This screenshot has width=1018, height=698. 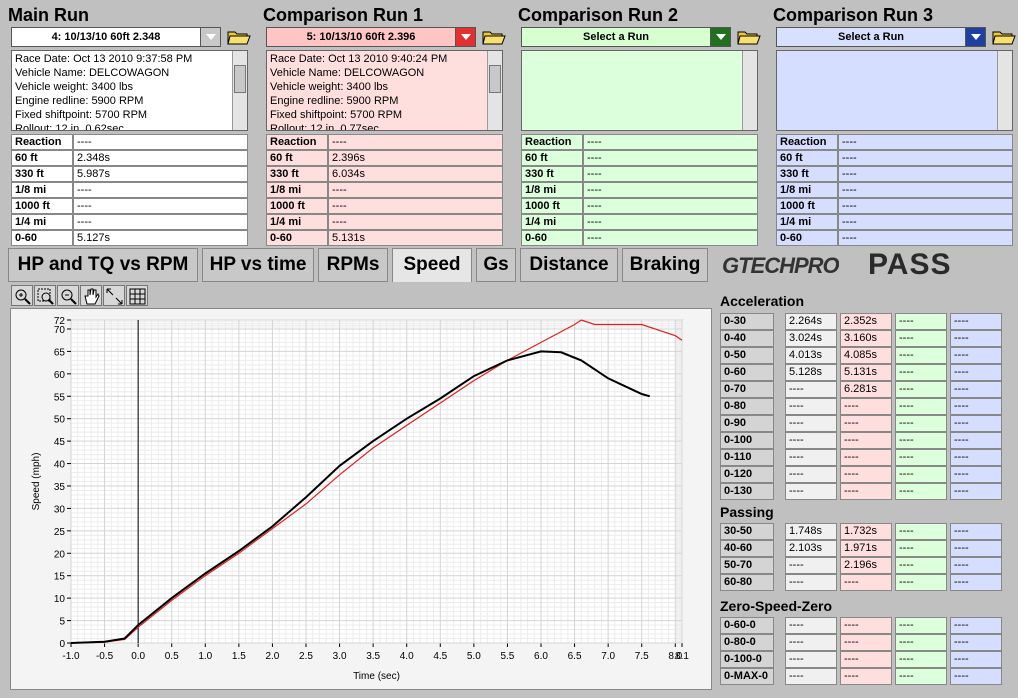 I want to click on row-label: 0-70, so click(x=747, y=389).